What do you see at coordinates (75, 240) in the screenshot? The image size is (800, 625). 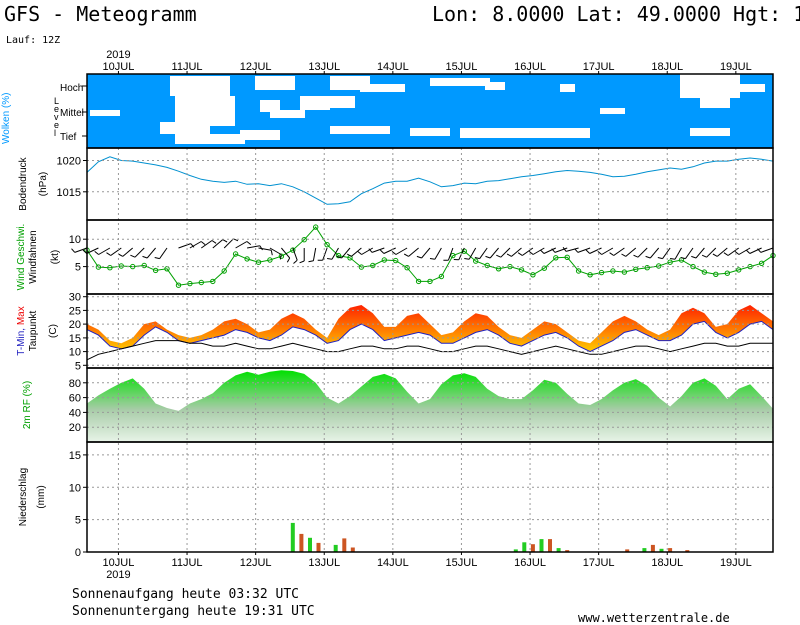 I see `wind-tick-label: 10` at bounding box center [75, 240].